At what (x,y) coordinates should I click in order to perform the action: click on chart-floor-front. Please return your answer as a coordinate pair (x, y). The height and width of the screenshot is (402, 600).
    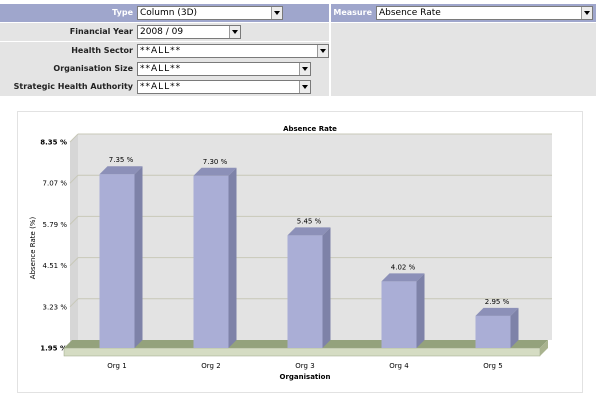
    Looking at the image, I should click on (302, 352).